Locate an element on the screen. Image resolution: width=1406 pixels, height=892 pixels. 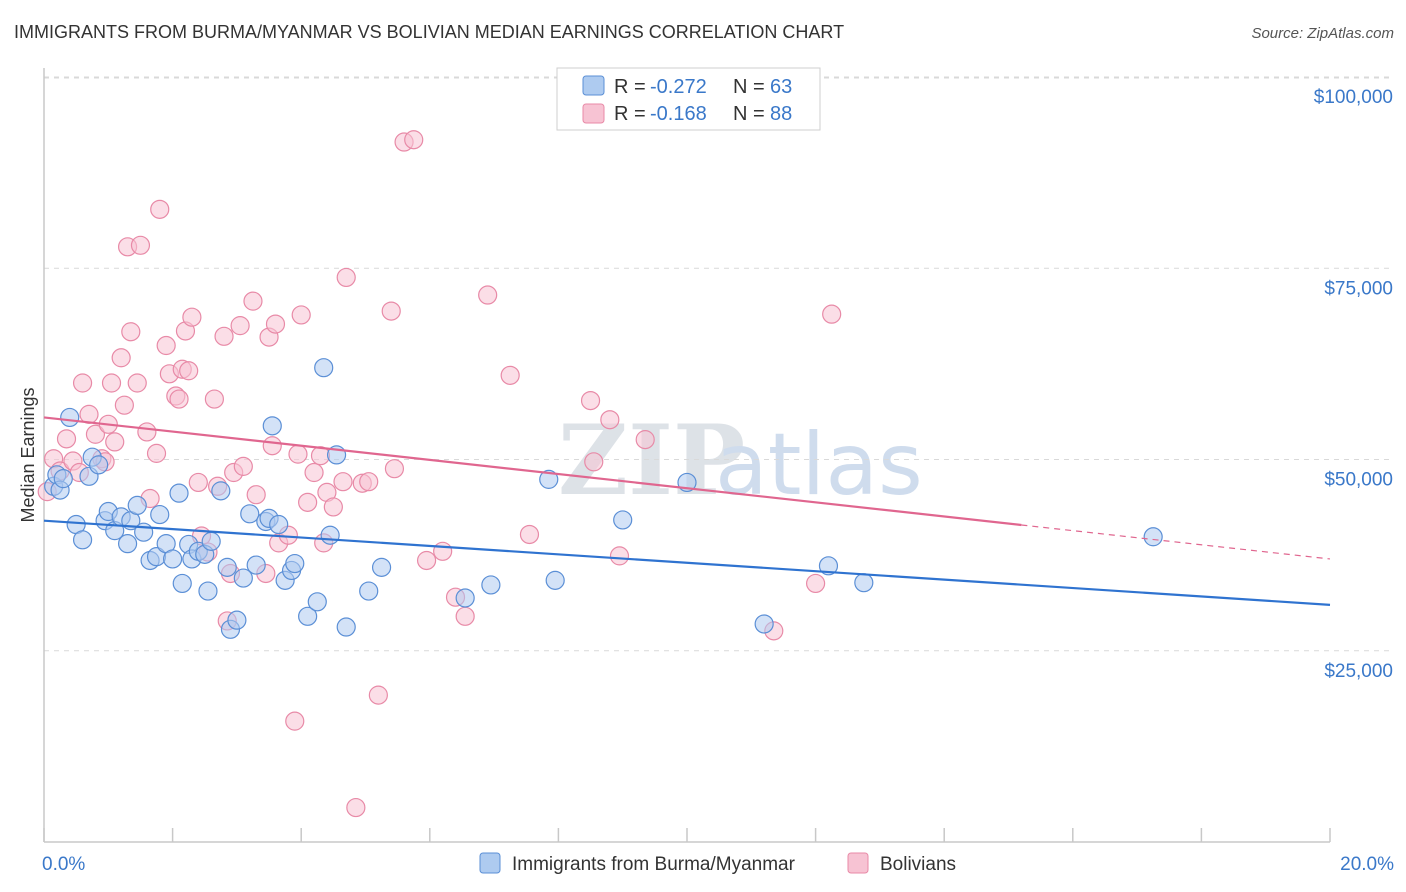
x-tick-label-min: 0.0% is located at coordinates (63, 864).